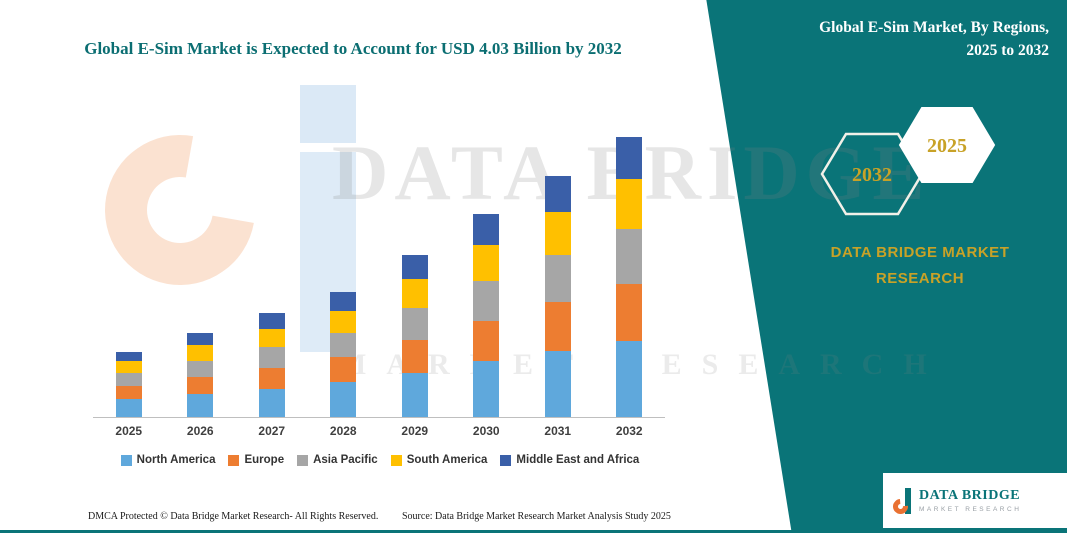  What do you see at coordinates (970, 509) in the screenshot?
I see `logo-tagline: MARKET RESEARCH` at bounding box center [970, 509].